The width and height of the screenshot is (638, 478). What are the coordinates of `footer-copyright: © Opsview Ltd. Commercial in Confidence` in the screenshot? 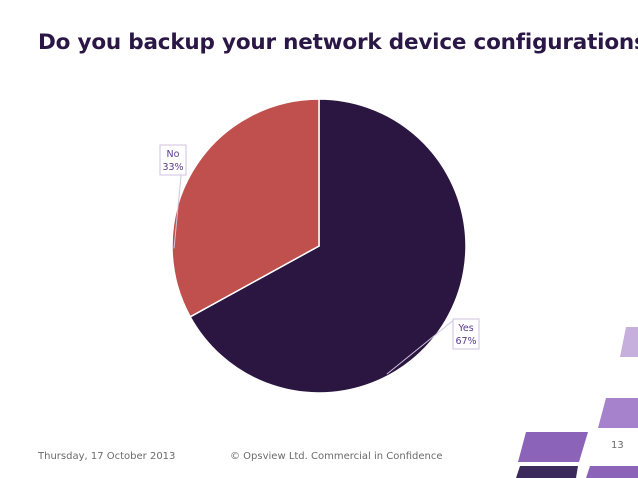 It's located at (336, 456).